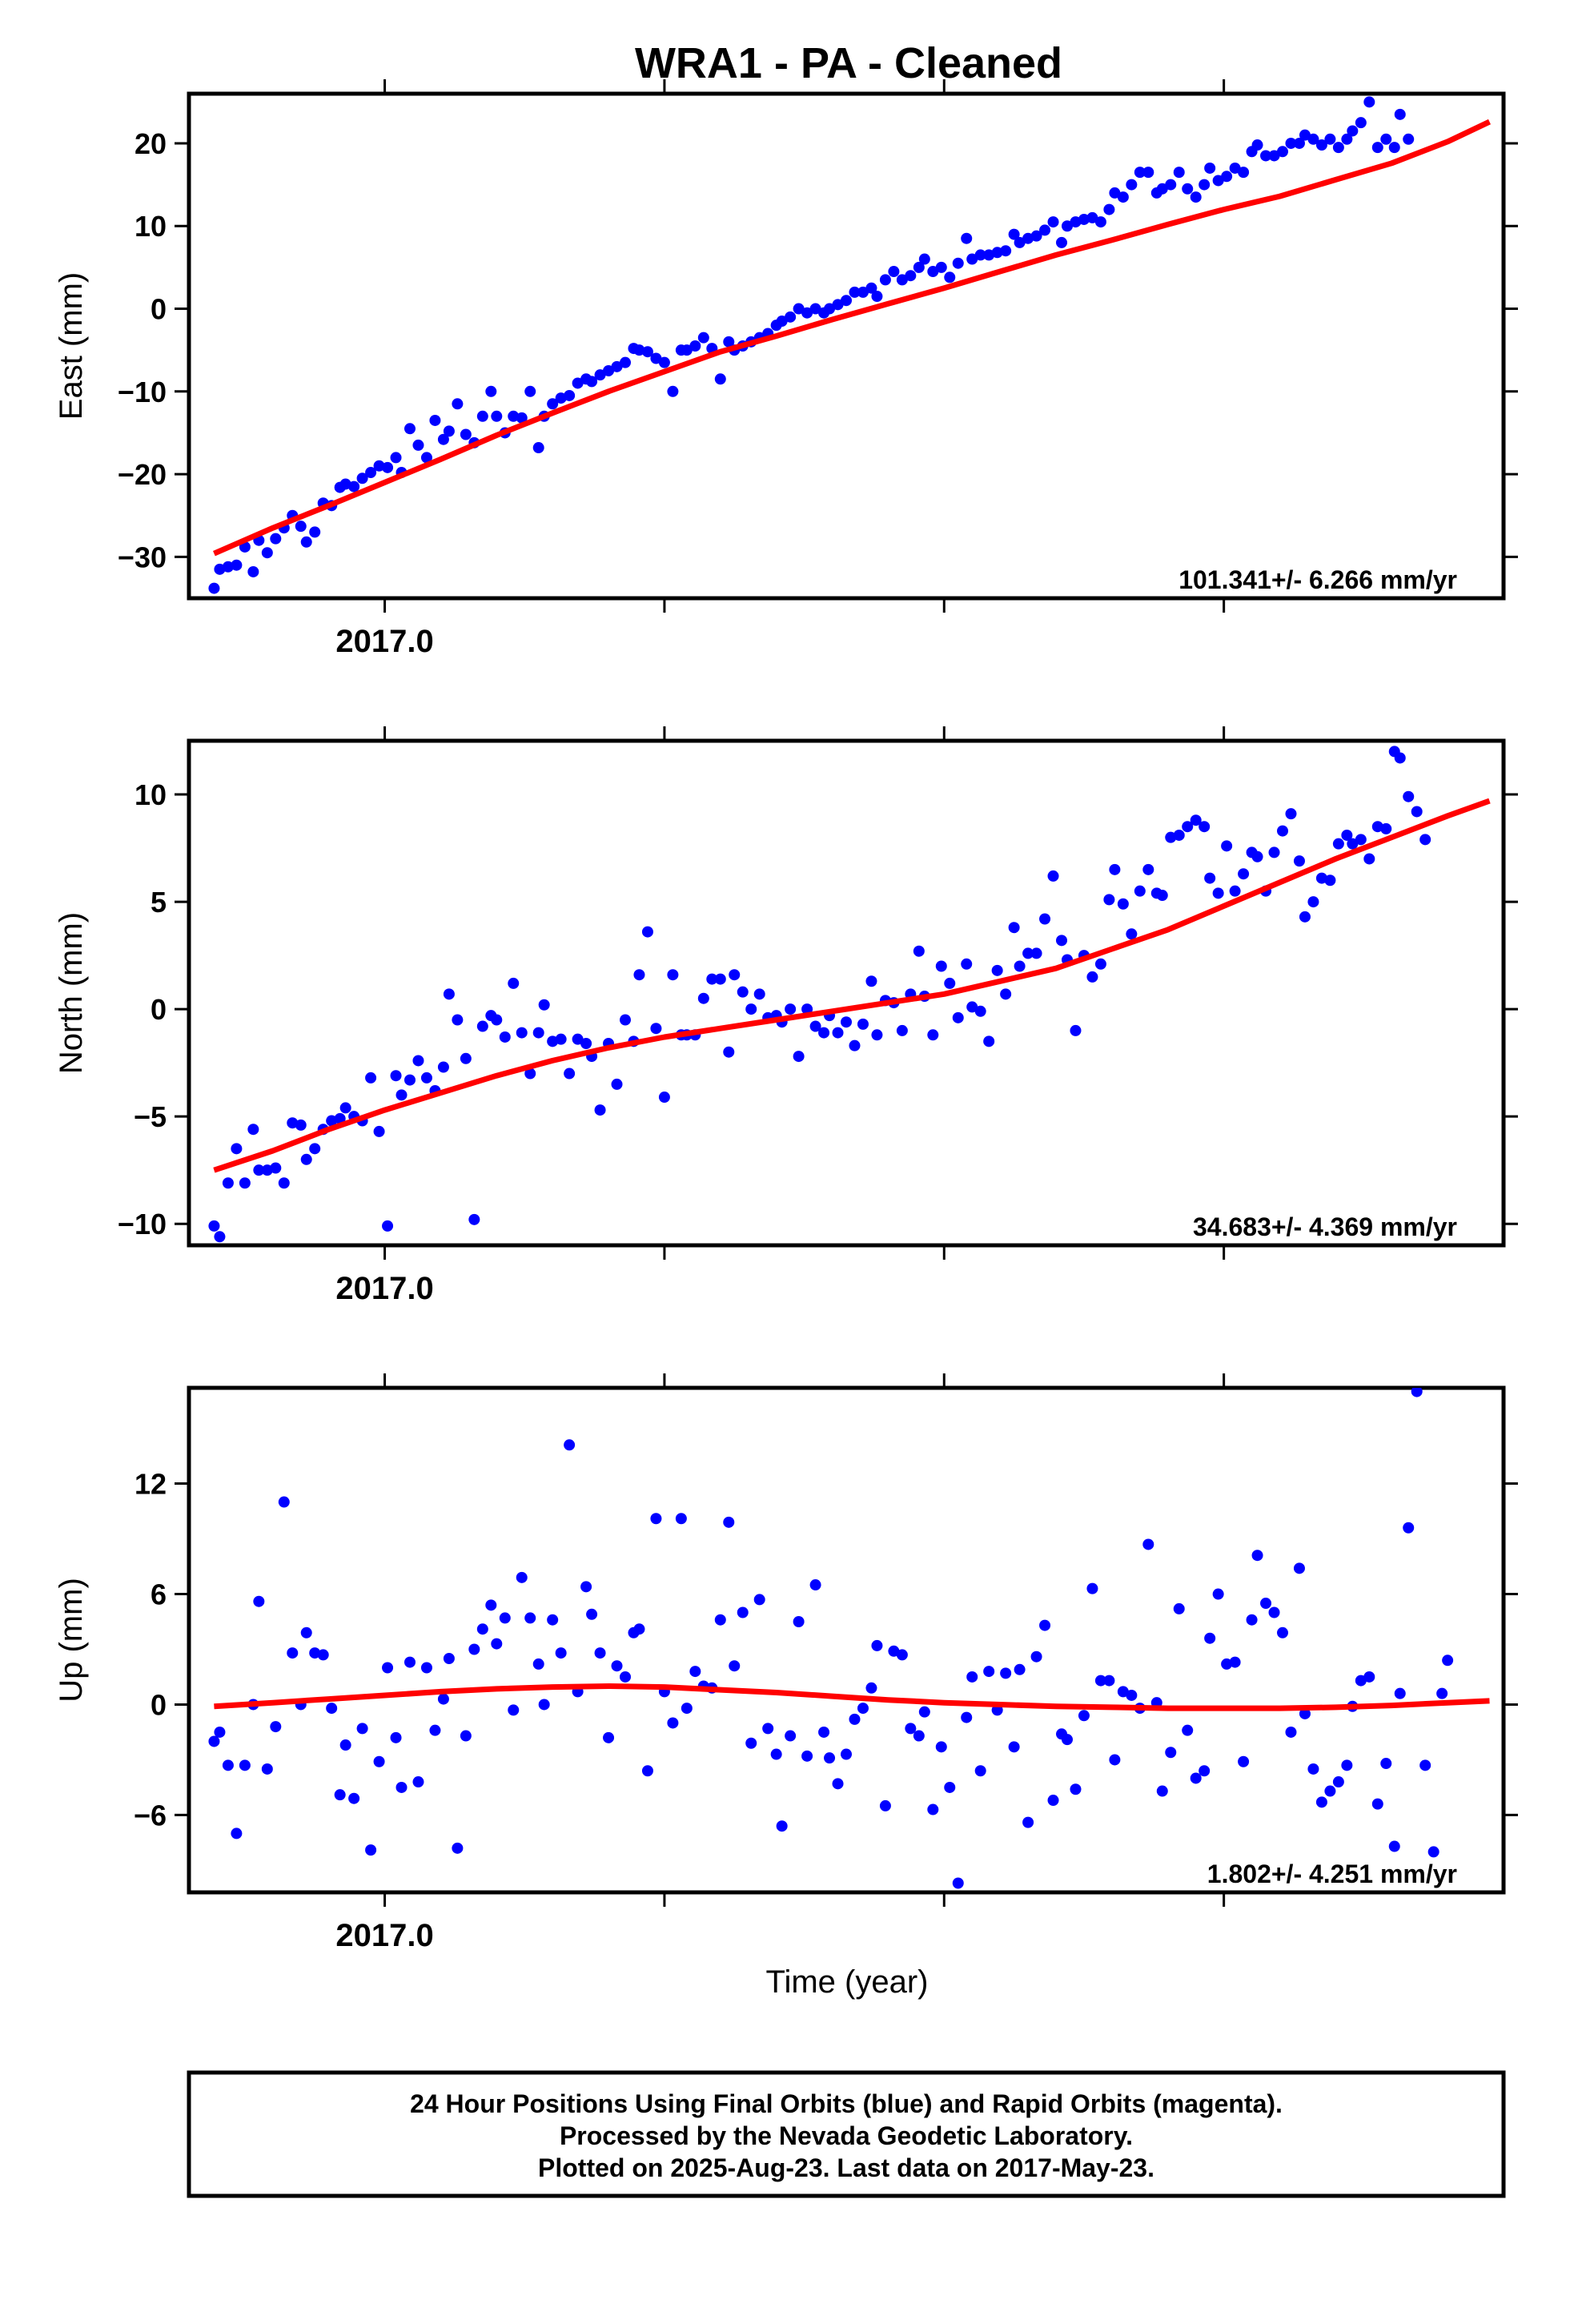  What do you see at coordinates (159, 309) in the screenshot?
I see `east-y-tick-label: 0` at bounding box center [159, 309].